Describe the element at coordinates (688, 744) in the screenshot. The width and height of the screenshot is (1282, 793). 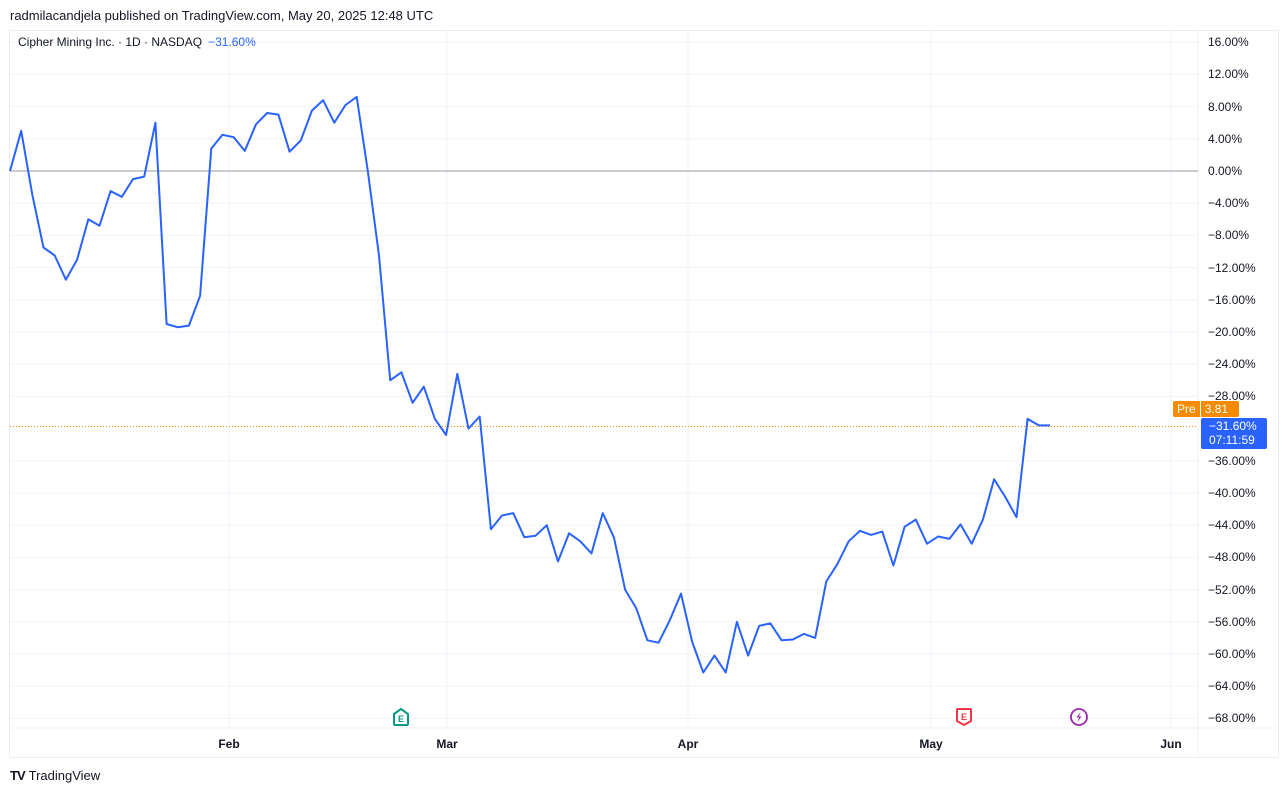
I see `x-tick-label: Apr` at that location.